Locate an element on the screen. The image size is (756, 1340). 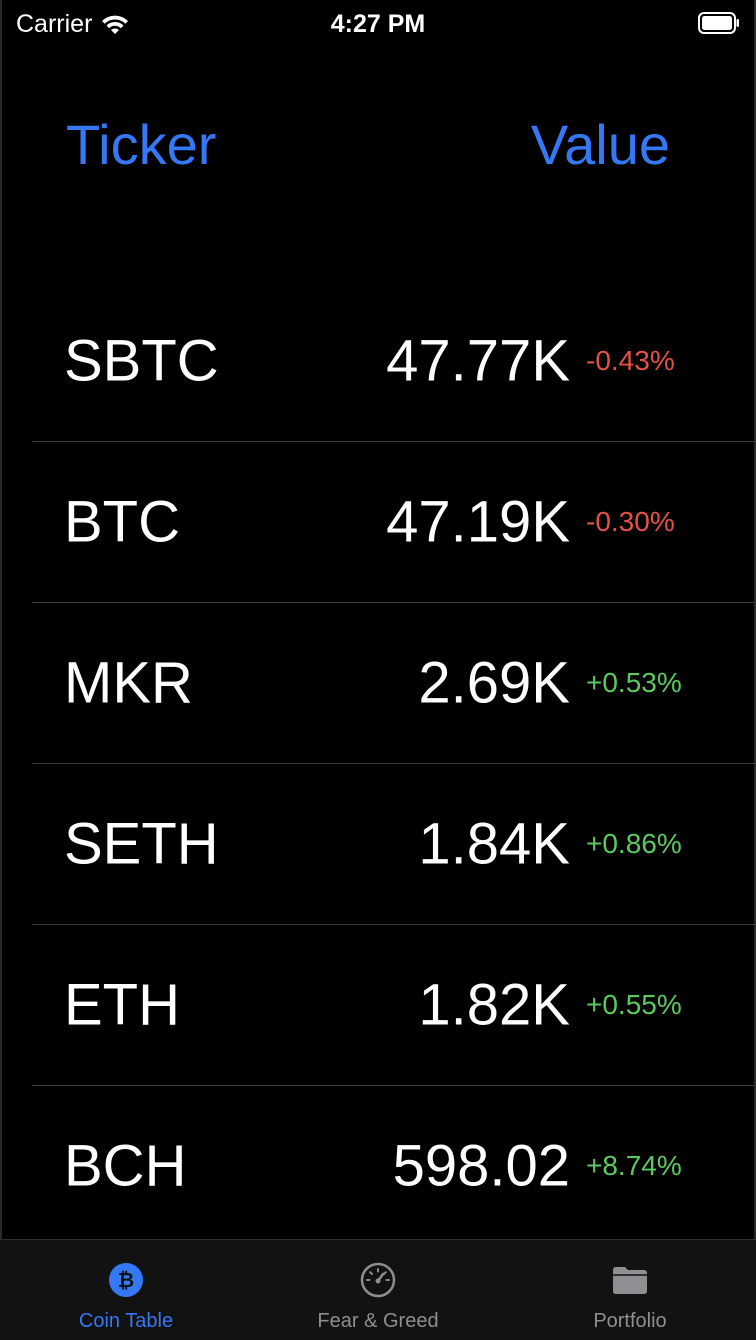
battery-icon is located at coordinates (718, 23).